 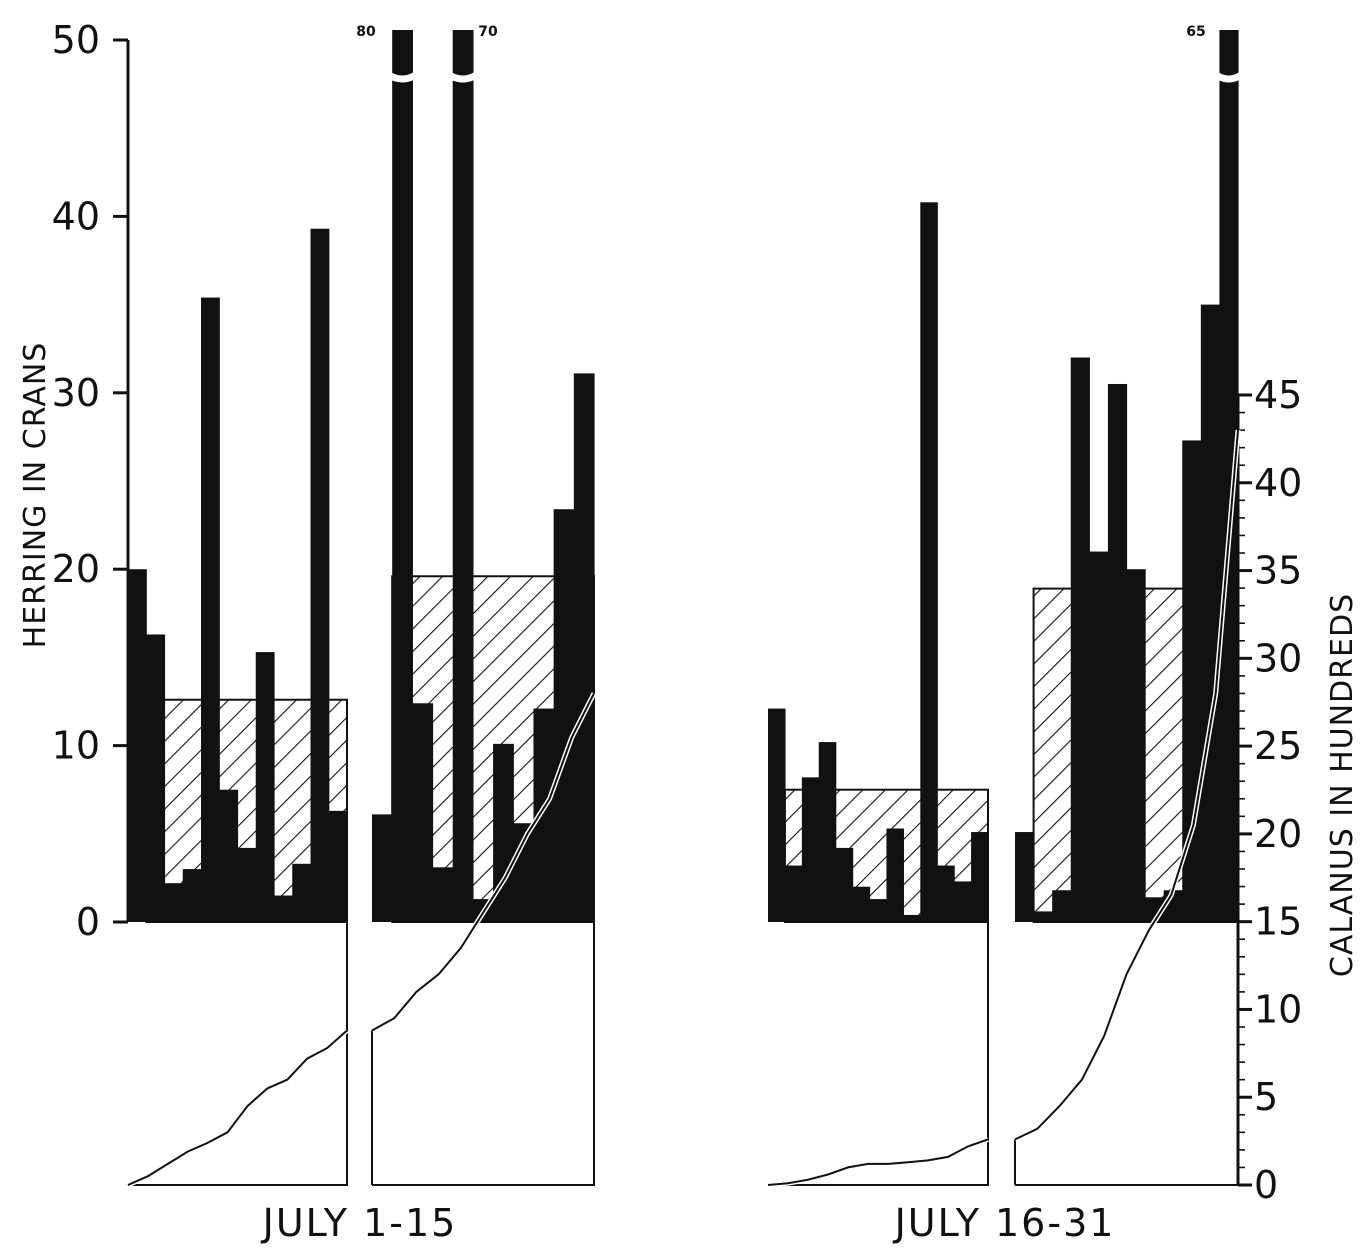 What do you see at coordinates (1342, 785) in the screenshot?
I see `right-axis-label: CALANUS IN HUNDREDS` at bounding box center [1342, 785].